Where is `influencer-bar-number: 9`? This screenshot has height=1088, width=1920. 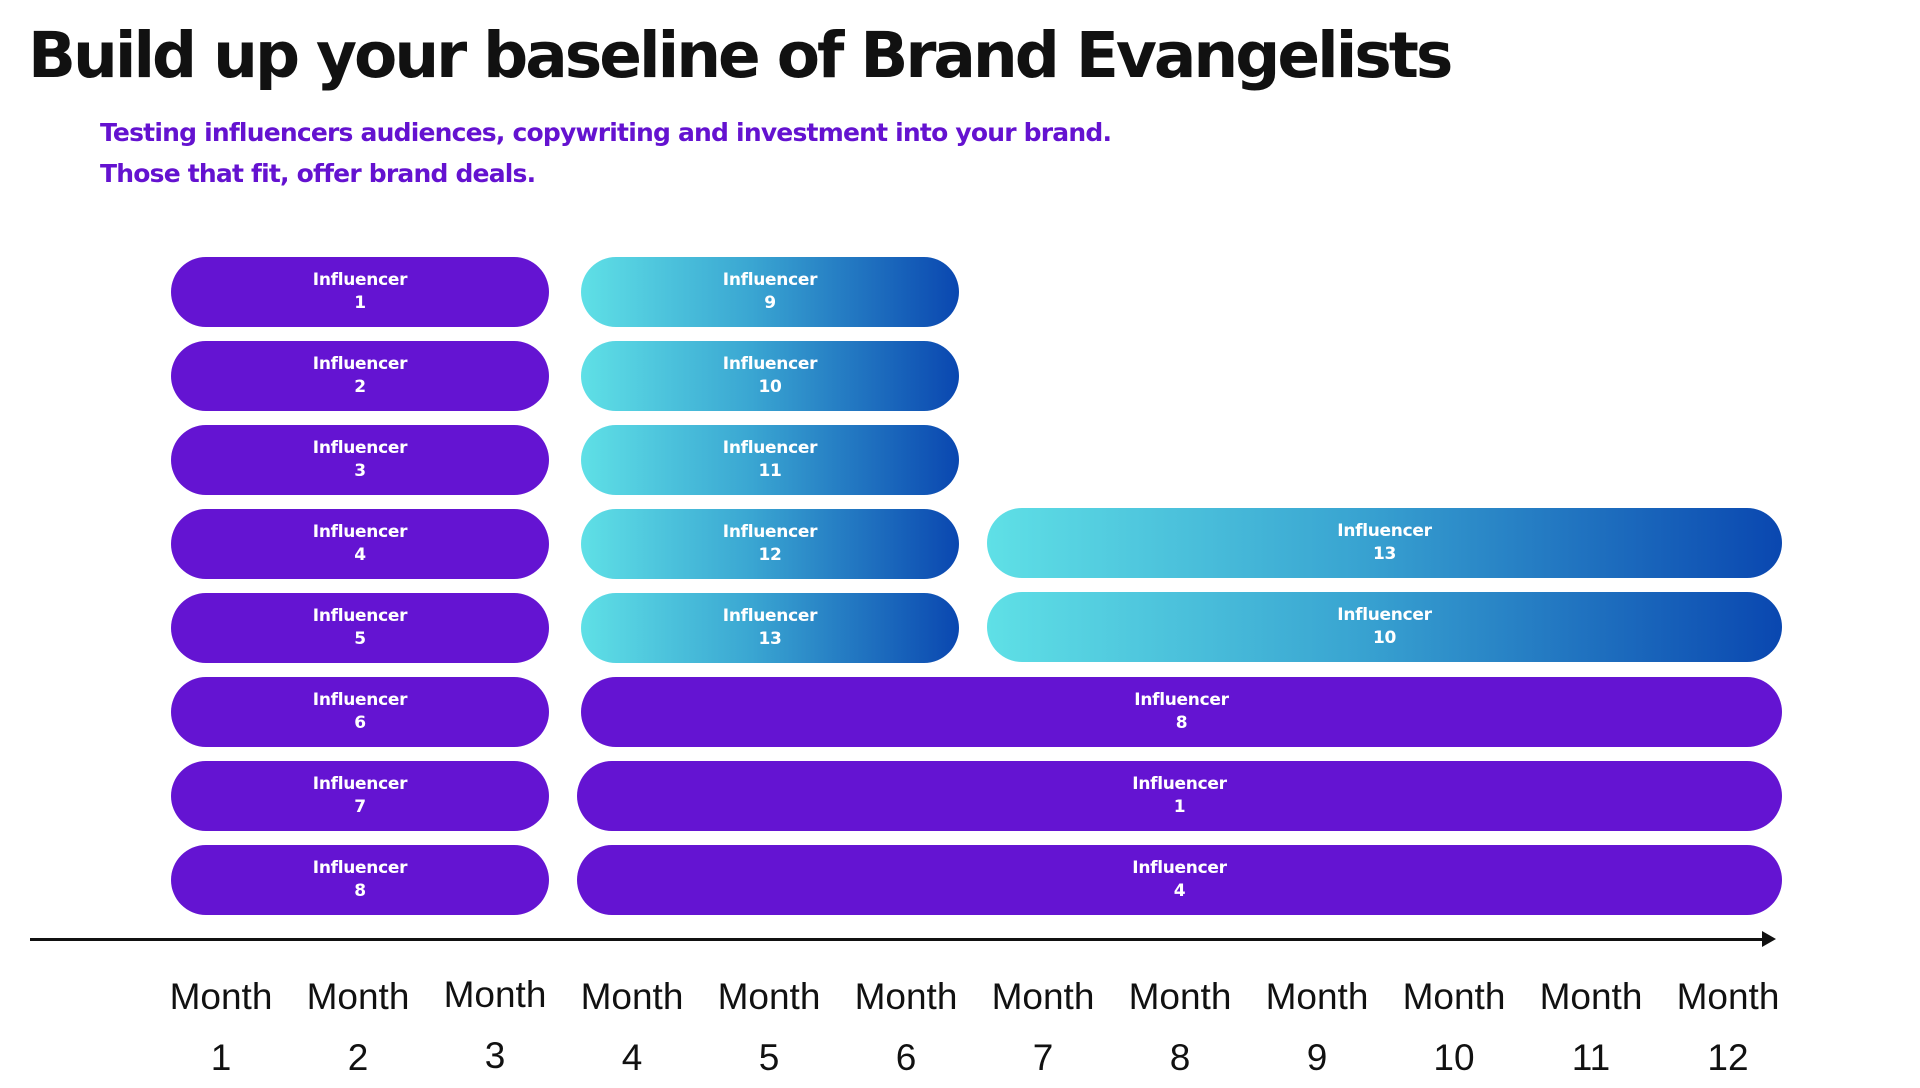
influencer-bar-number: 9 is located at coordinates (770, 303).